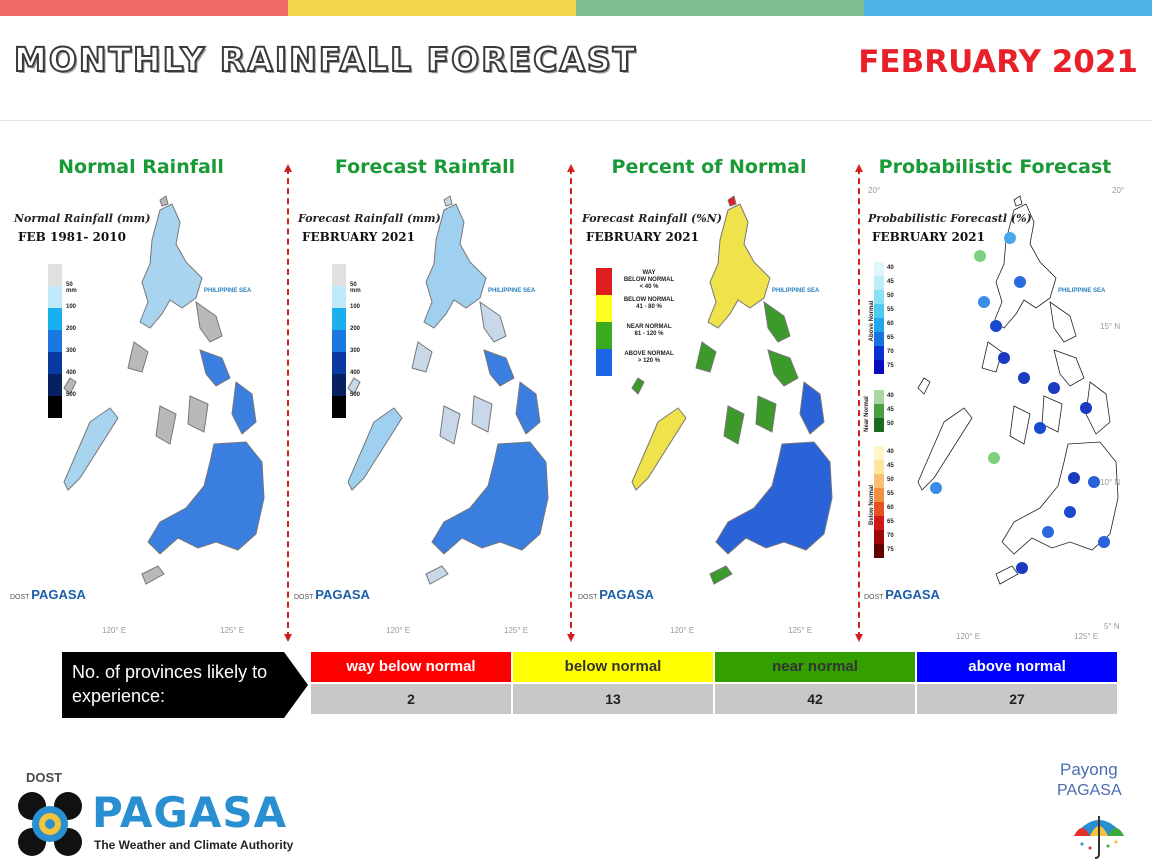  What do you see at coordinates (604, 362) in the screenshot?
I see `percent-legend-swatch` at bounding box center [604, 362].